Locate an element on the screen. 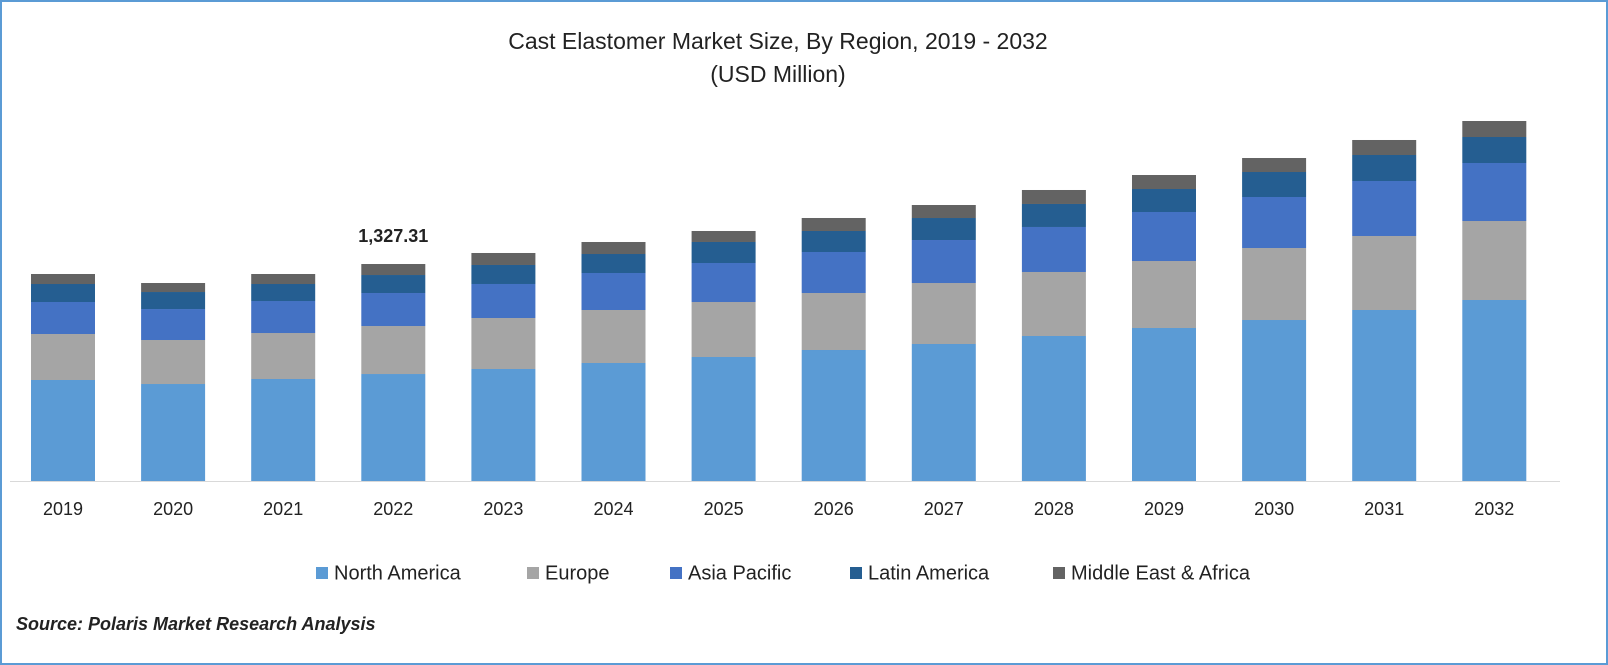 The image size is (1608, 665). legend-label: Latin America is located at coordinates (929, 573).